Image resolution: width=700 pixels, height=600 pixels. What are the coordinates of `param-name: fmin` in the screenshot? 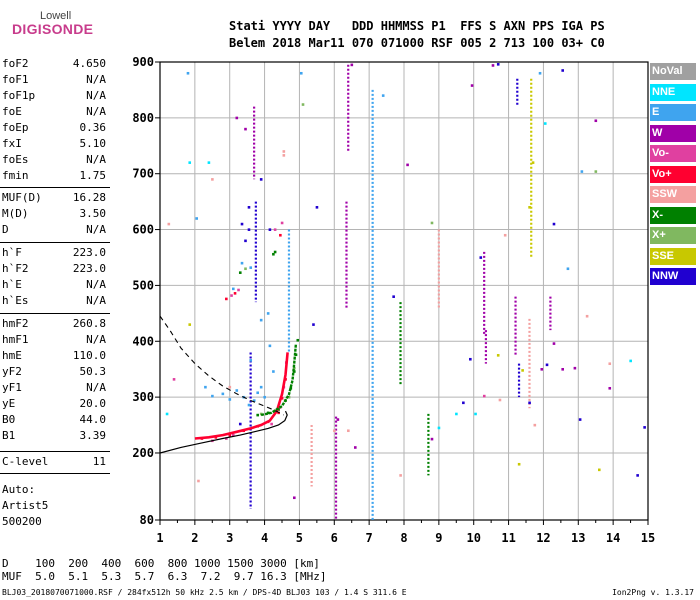 It's located at (15, 175).